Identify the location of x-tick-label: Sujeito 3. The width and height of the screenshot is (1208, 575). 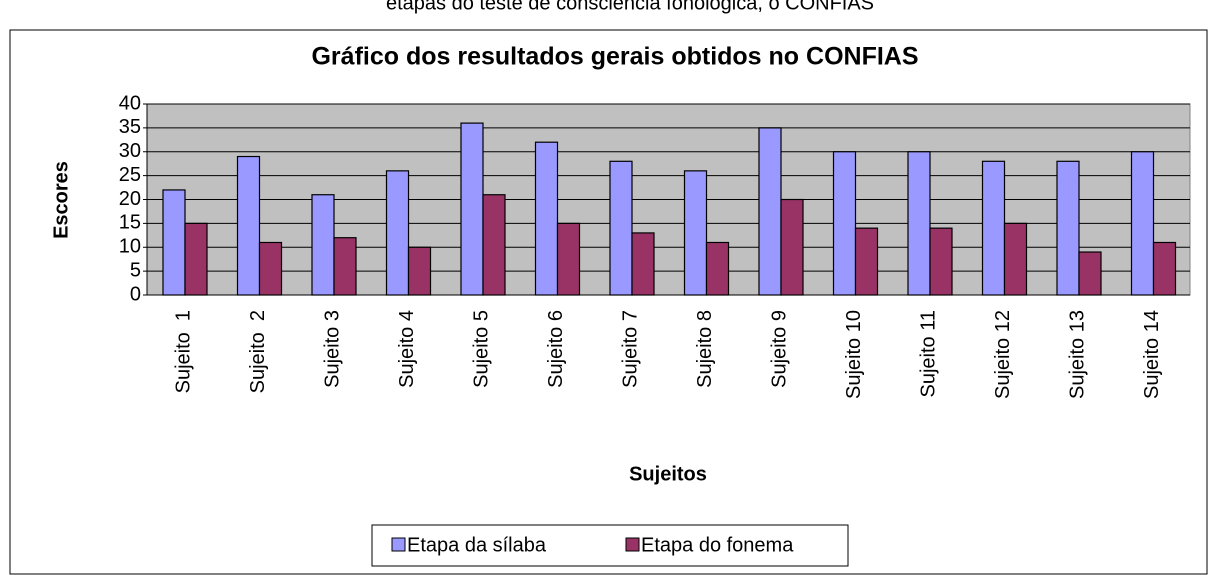
(333, 349).